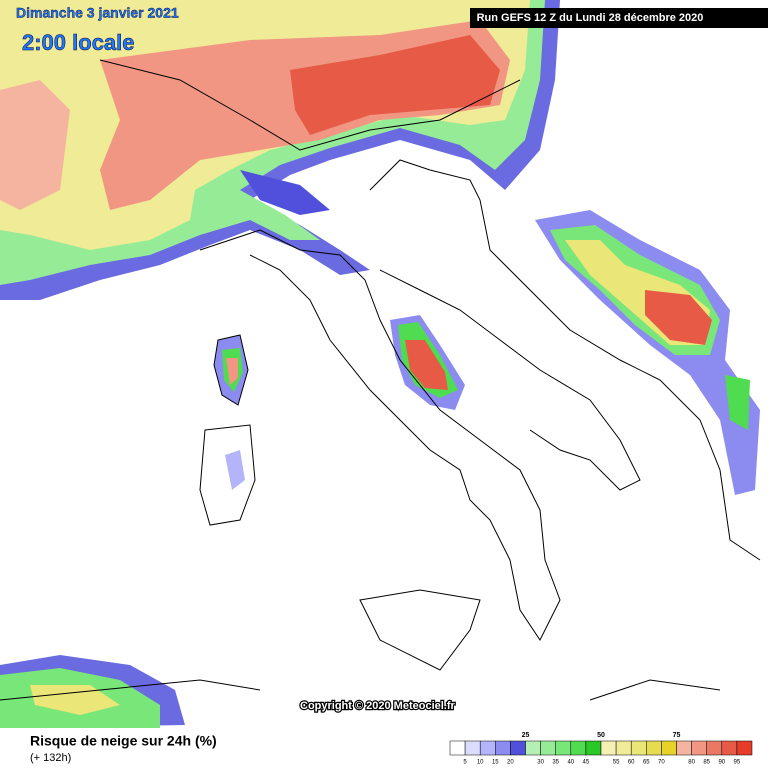 The width and height of the screenshot is (768, 768). I want to click on legend: 25 50 75 5 10 15 20 30 35 40 45 55 60 65 70 80 85 90 95, so click(601, 749).